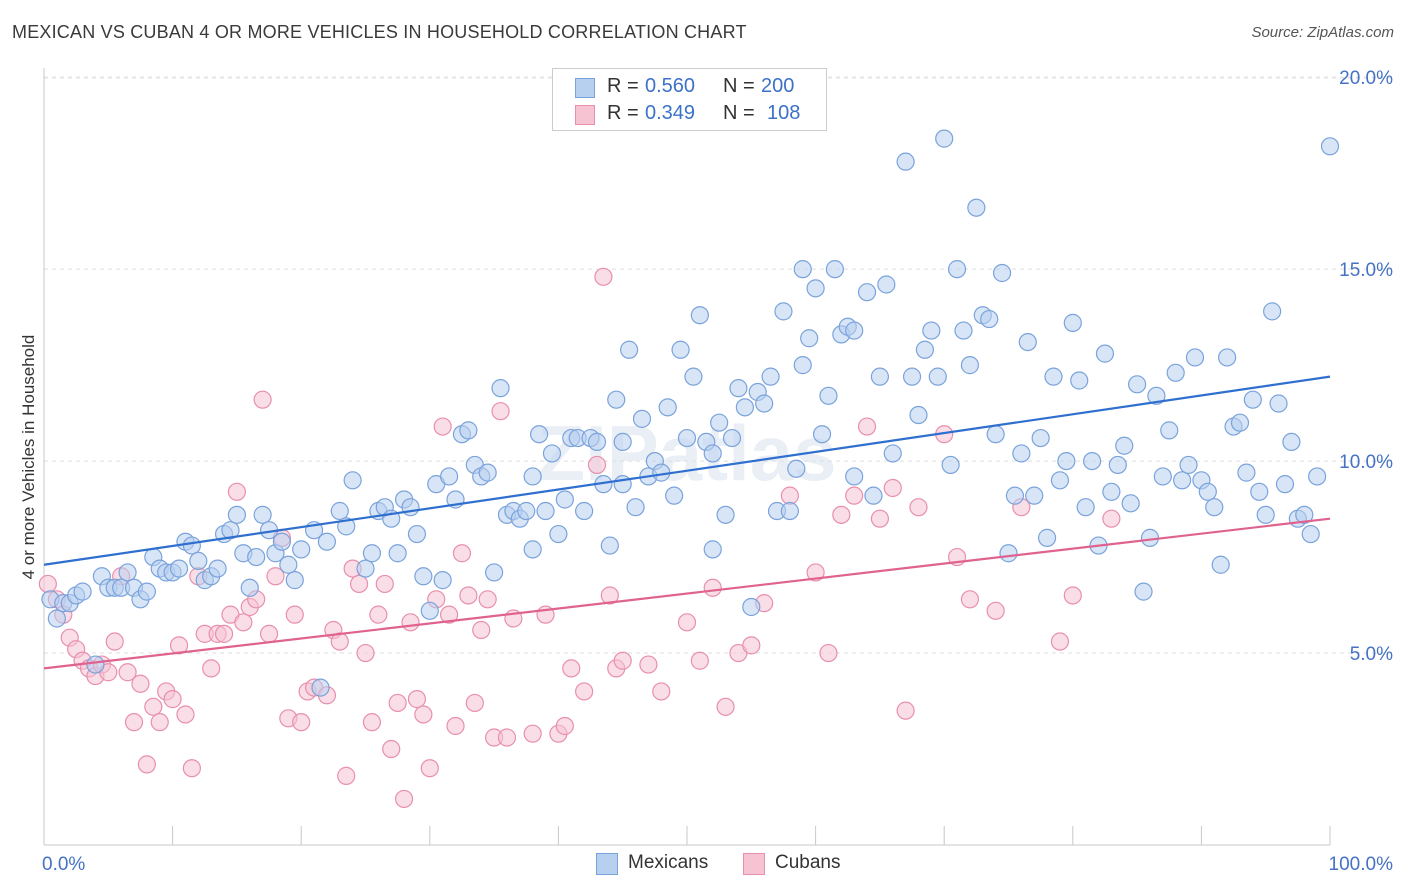 The width and height of the screenshot is (1406, 892). I want to click on legend-item-mexicans: Mexicans, so click(661, 864).